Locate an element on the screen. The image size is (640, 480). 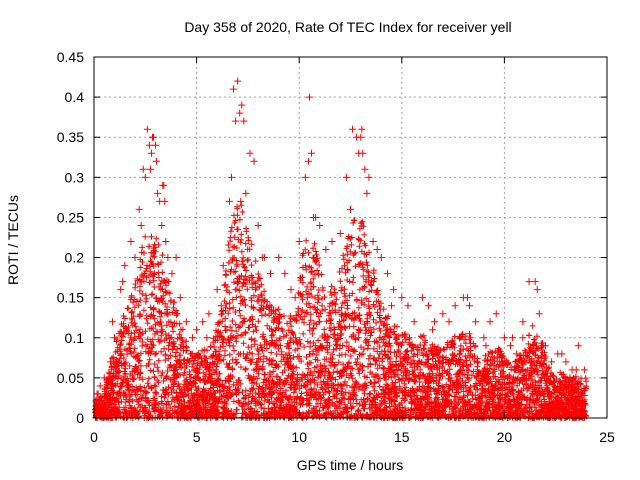
x-tick-label: 0 is located at coordinates (94, 437).